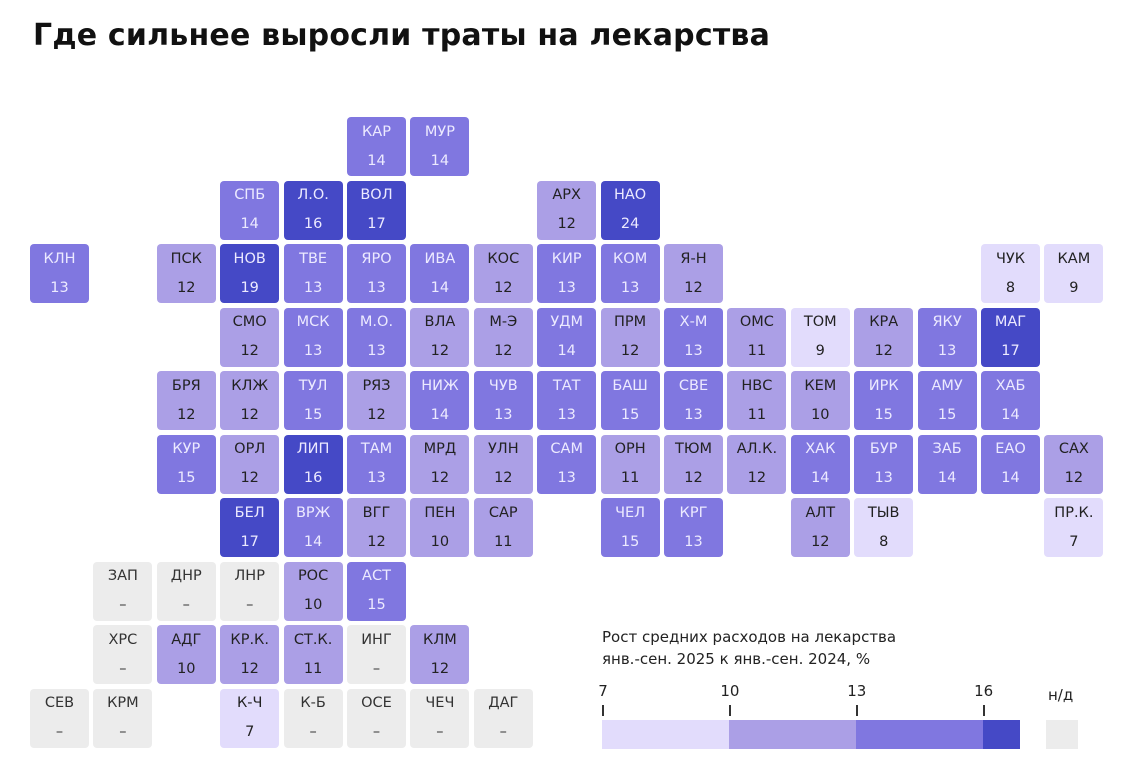 The height and width of the screenshot is (765, 1127). Describe the element at coordinates (313, 718) in the screenshot. I see `region-tile: К-Б –` at that location.